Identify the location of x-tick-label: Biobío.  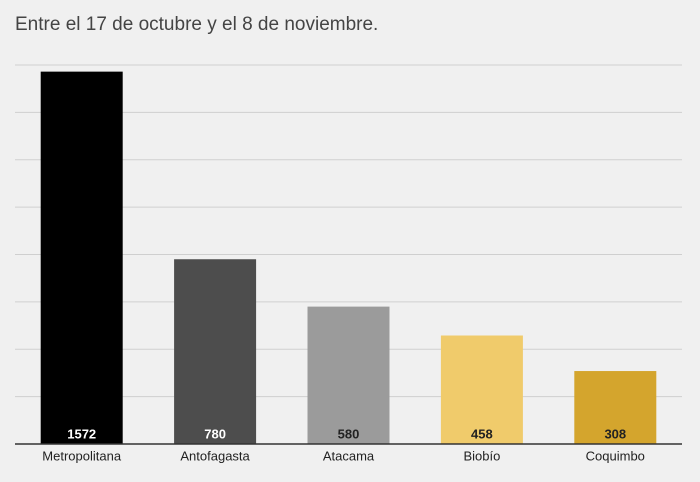
(481, 455).